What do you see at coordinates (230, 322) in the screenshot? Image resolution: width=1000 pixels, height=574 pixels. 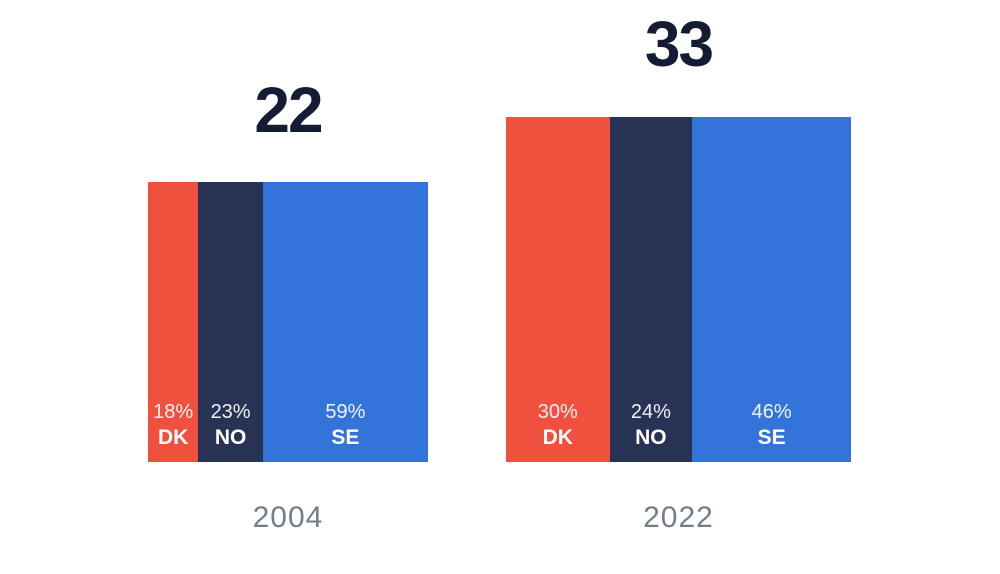 I see `segment-2004-no: 23% NO` at bounding box center [230, 322].